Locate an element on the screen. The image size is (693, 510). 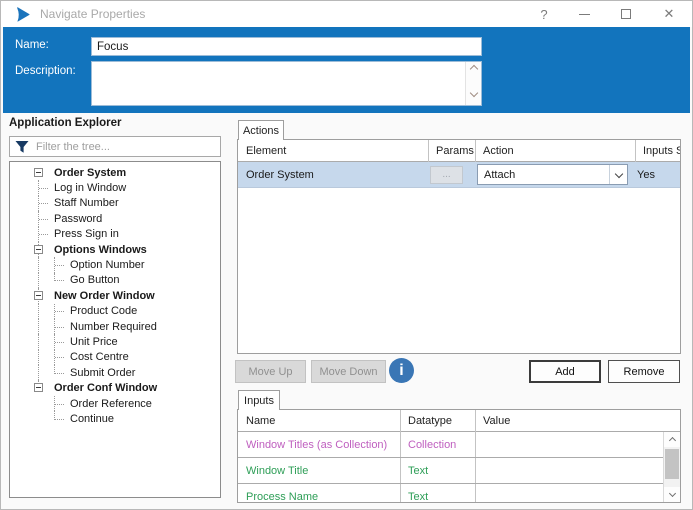
remove-button: Remove is located at coordinates (644, 371).